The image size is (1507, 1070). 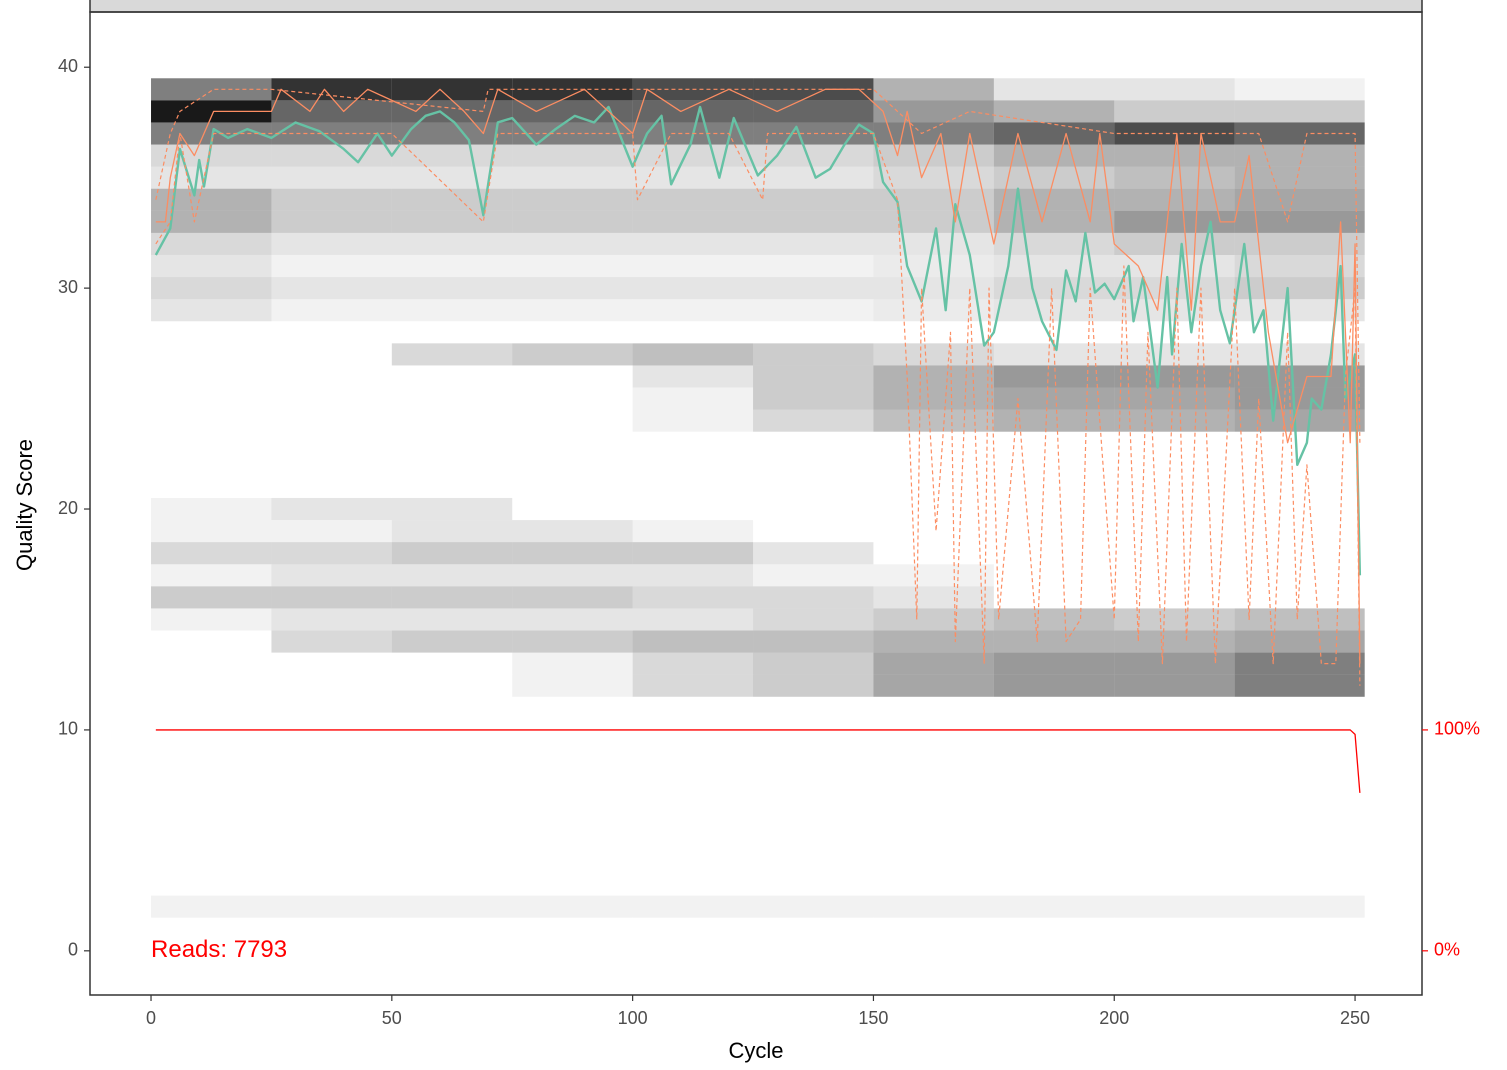 I want to click on y-tick-label: 40, so click(x=68, y=66).